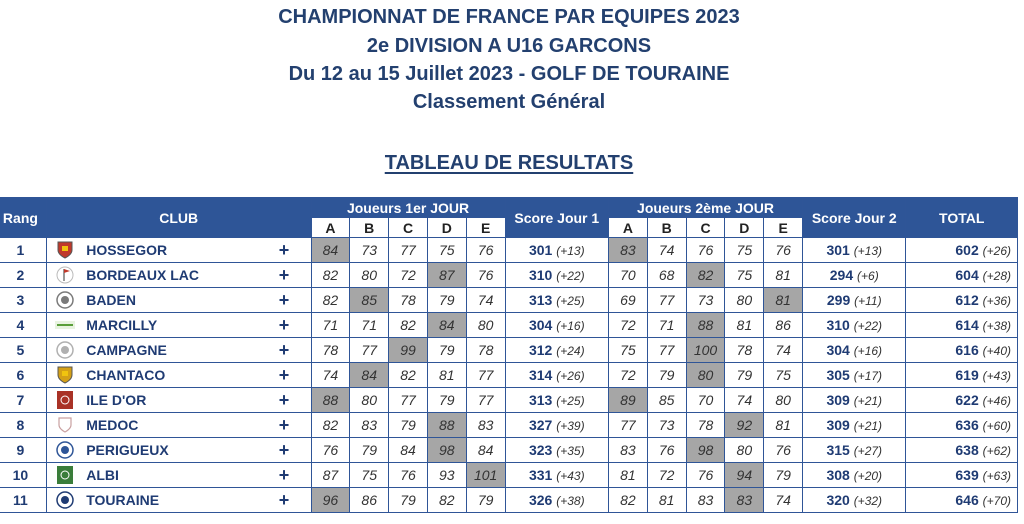  I want to click on day2-score-cell: 76, so click(666, 450).